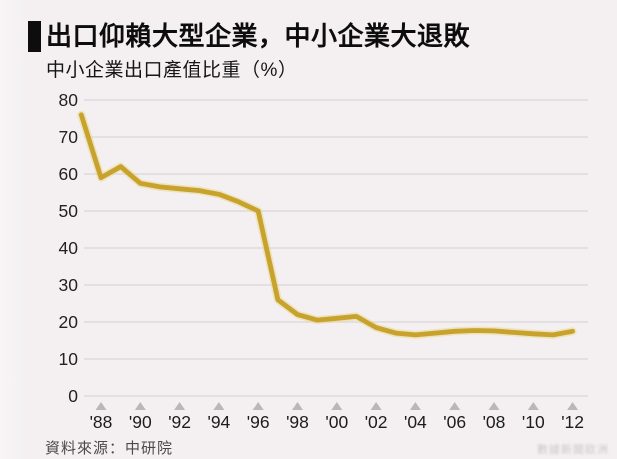 The image size is (617, 459). What do you see at coordinates (73, 396) in the screenshot?
I see `y-axis-label: 0` at bounding box center [73, 396].